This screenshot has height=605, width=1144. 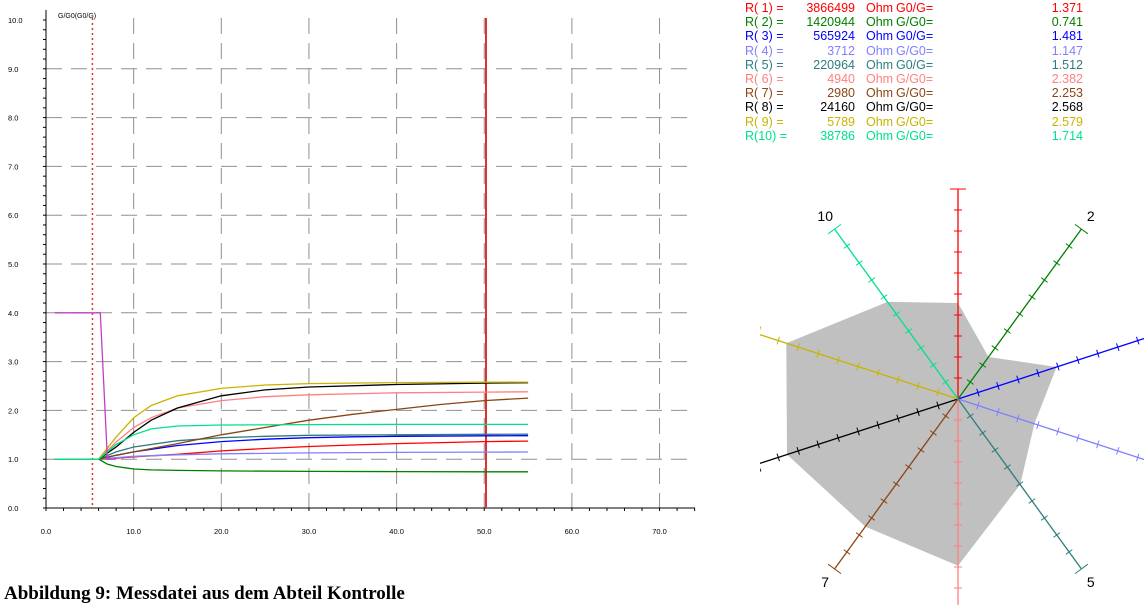 What do you see at coordinates (825, 216) in the screenshot?
I see `radar-axis-label: 10` at bounding box center [825, 216].